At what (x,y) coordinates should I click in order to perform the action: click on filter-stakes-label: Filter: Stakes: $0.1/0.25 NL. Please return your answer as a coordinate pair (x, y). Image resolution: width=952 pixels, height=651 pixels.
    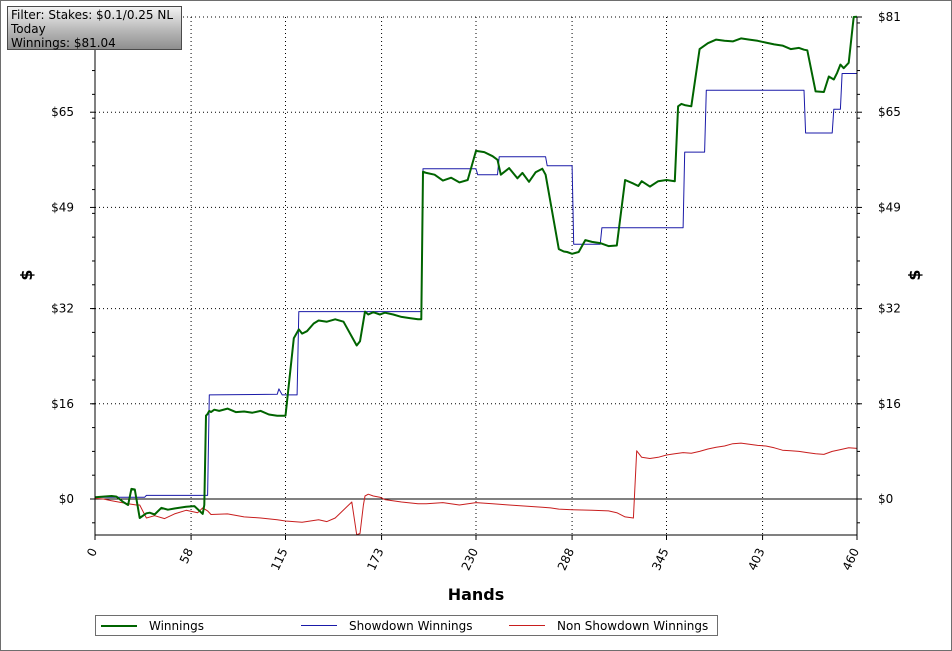
    Looking at the image, I should click on (92, 15).